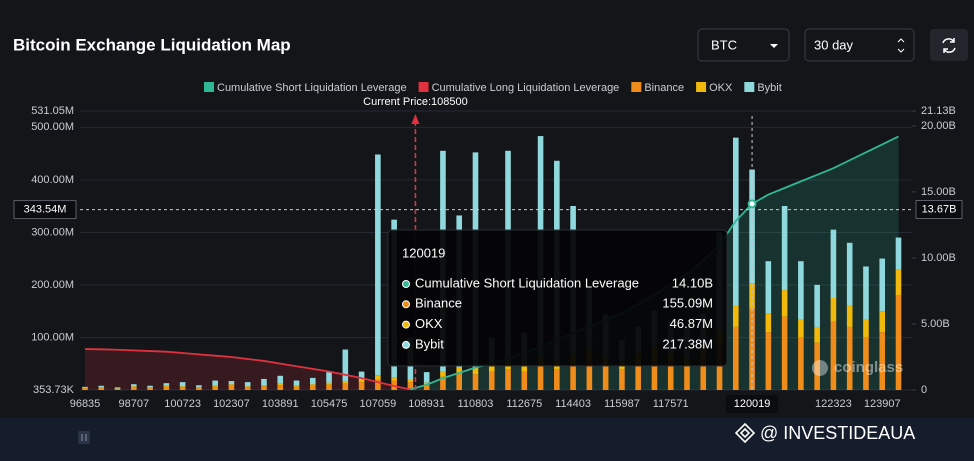  What do you see at coordinates (691, 323) in the screenshot?
I see `tooltip-value: 46.87M` at bounding box center [691, 323].